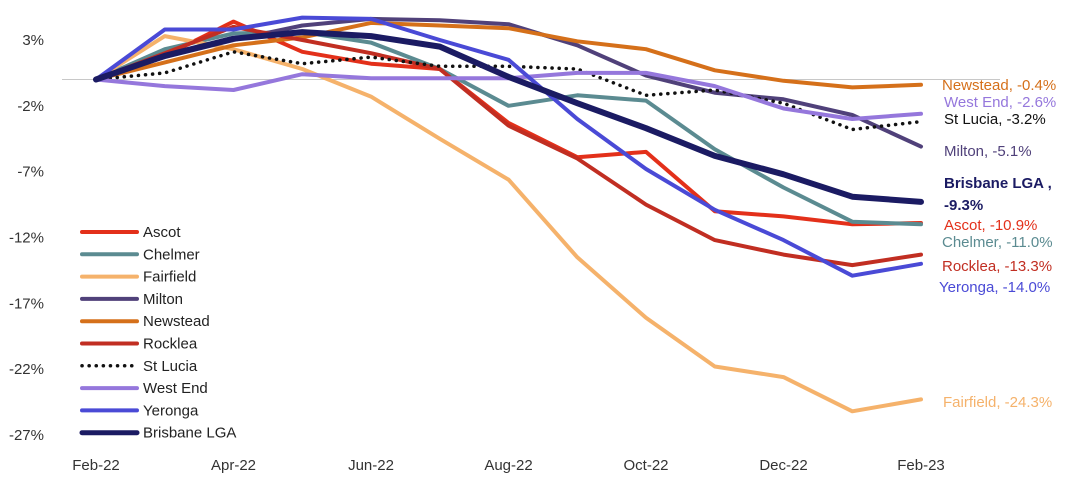 Image resolution: width=1085 pixels, height=480 pixels. I want to click on legend-label: Milton, so click(163, 299).